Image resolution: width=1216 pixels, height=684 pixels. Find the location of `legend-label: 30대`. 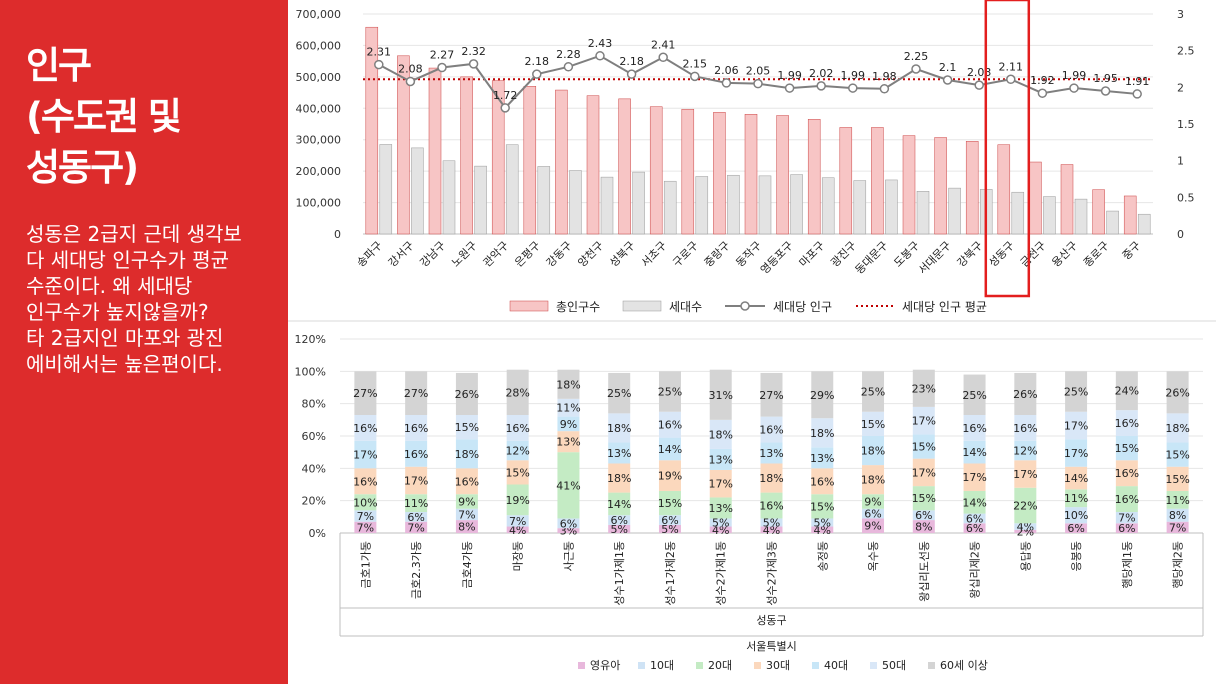

legend-label: 30대 is located at coordinates (778, 665).